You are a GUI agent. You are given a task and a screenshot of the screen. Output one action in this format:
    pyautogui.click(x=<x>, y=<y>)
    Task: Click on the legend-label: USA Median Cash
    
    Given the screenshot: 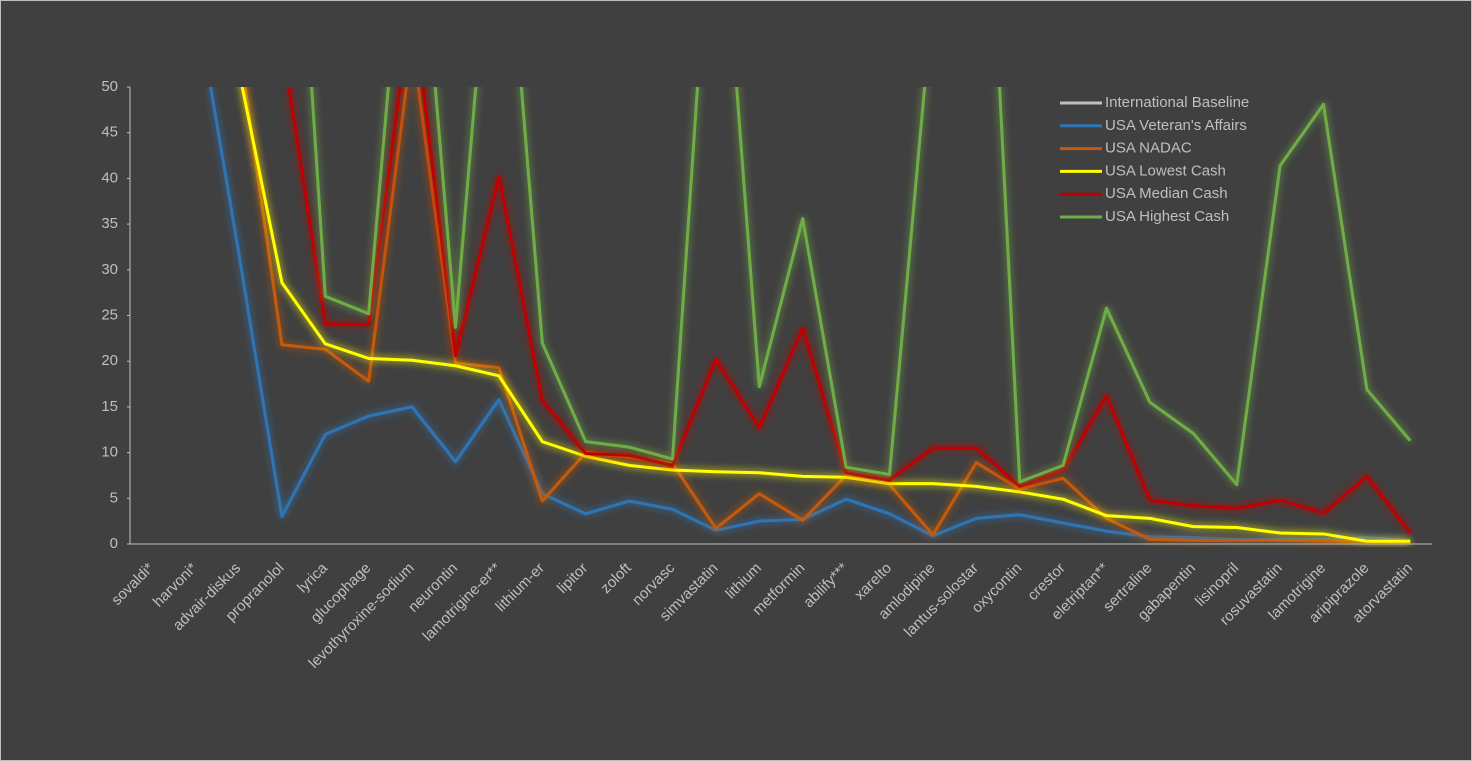 What is the action you would take?
    pyautogui.click(x=1166, y=193)
    